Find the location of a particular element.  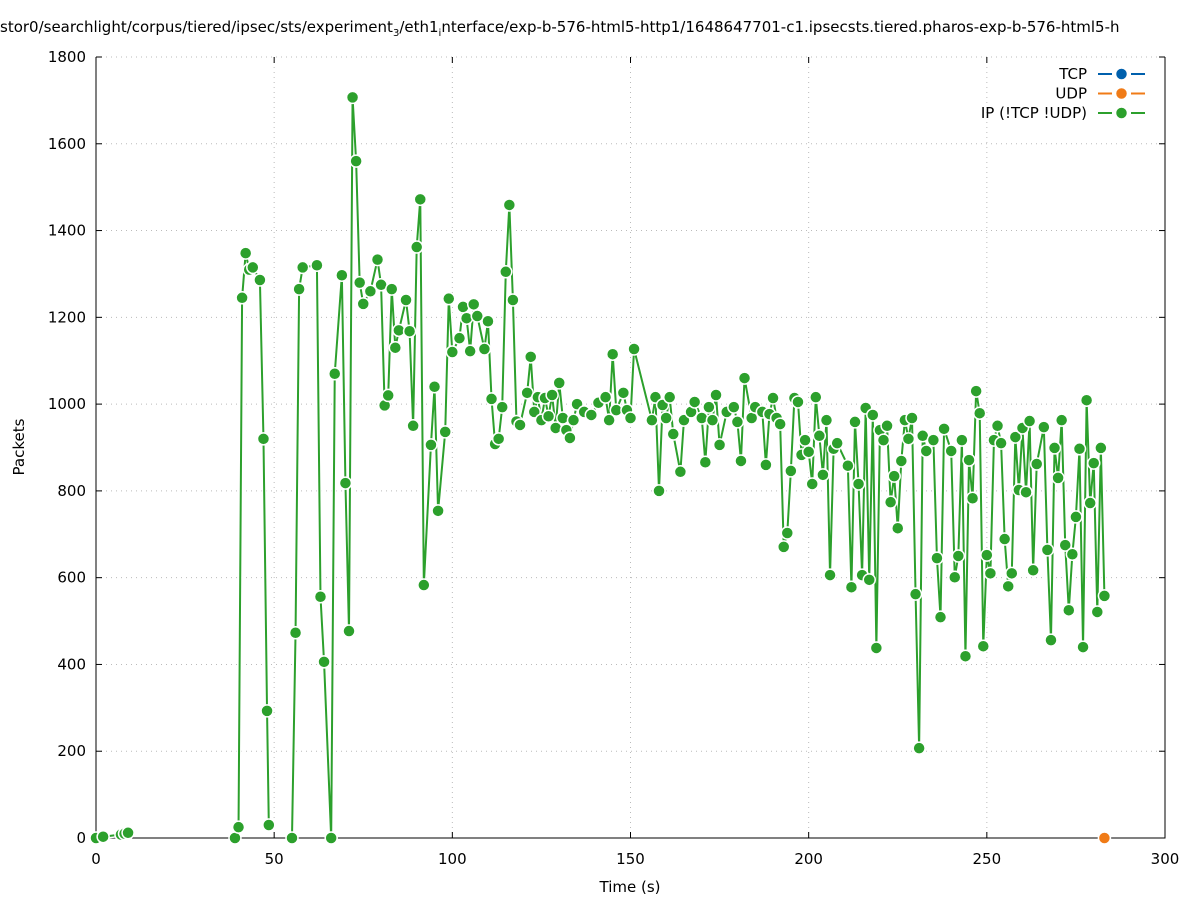

title-text: /eth1 is located at coordinates (419, 27).